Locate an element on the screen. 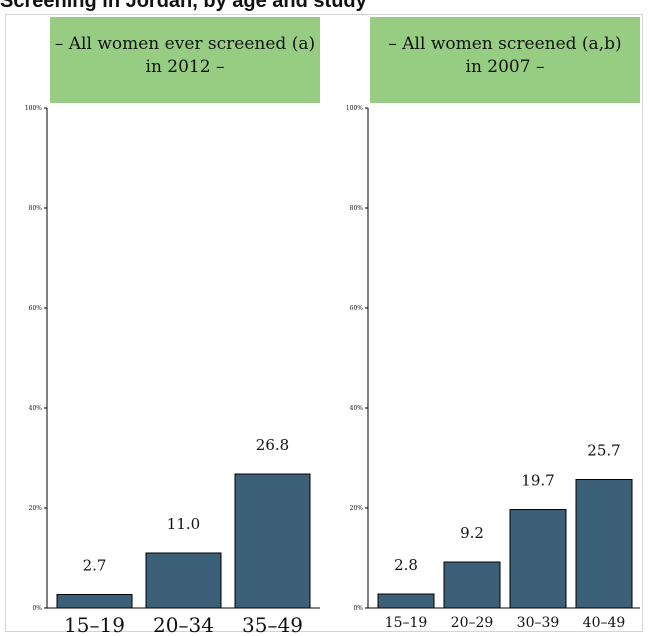  panel-header-2007: – All women screened (a,b) in 2007 – is located at coordinates (505, 60).